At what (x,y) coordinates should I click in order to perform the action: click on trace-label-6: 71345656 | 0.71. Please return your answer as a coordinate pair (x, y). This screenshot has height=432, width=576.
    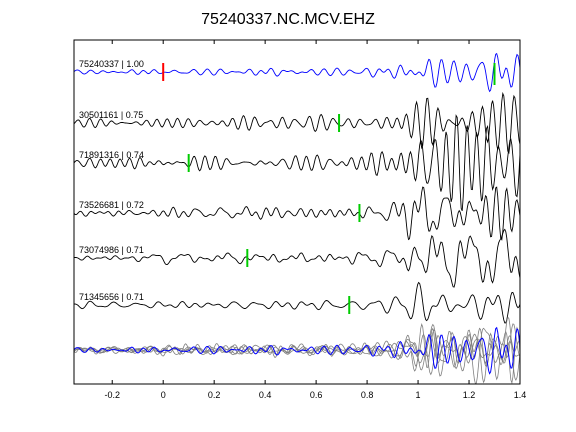
    Looking at the image, I should click on (111, 297).